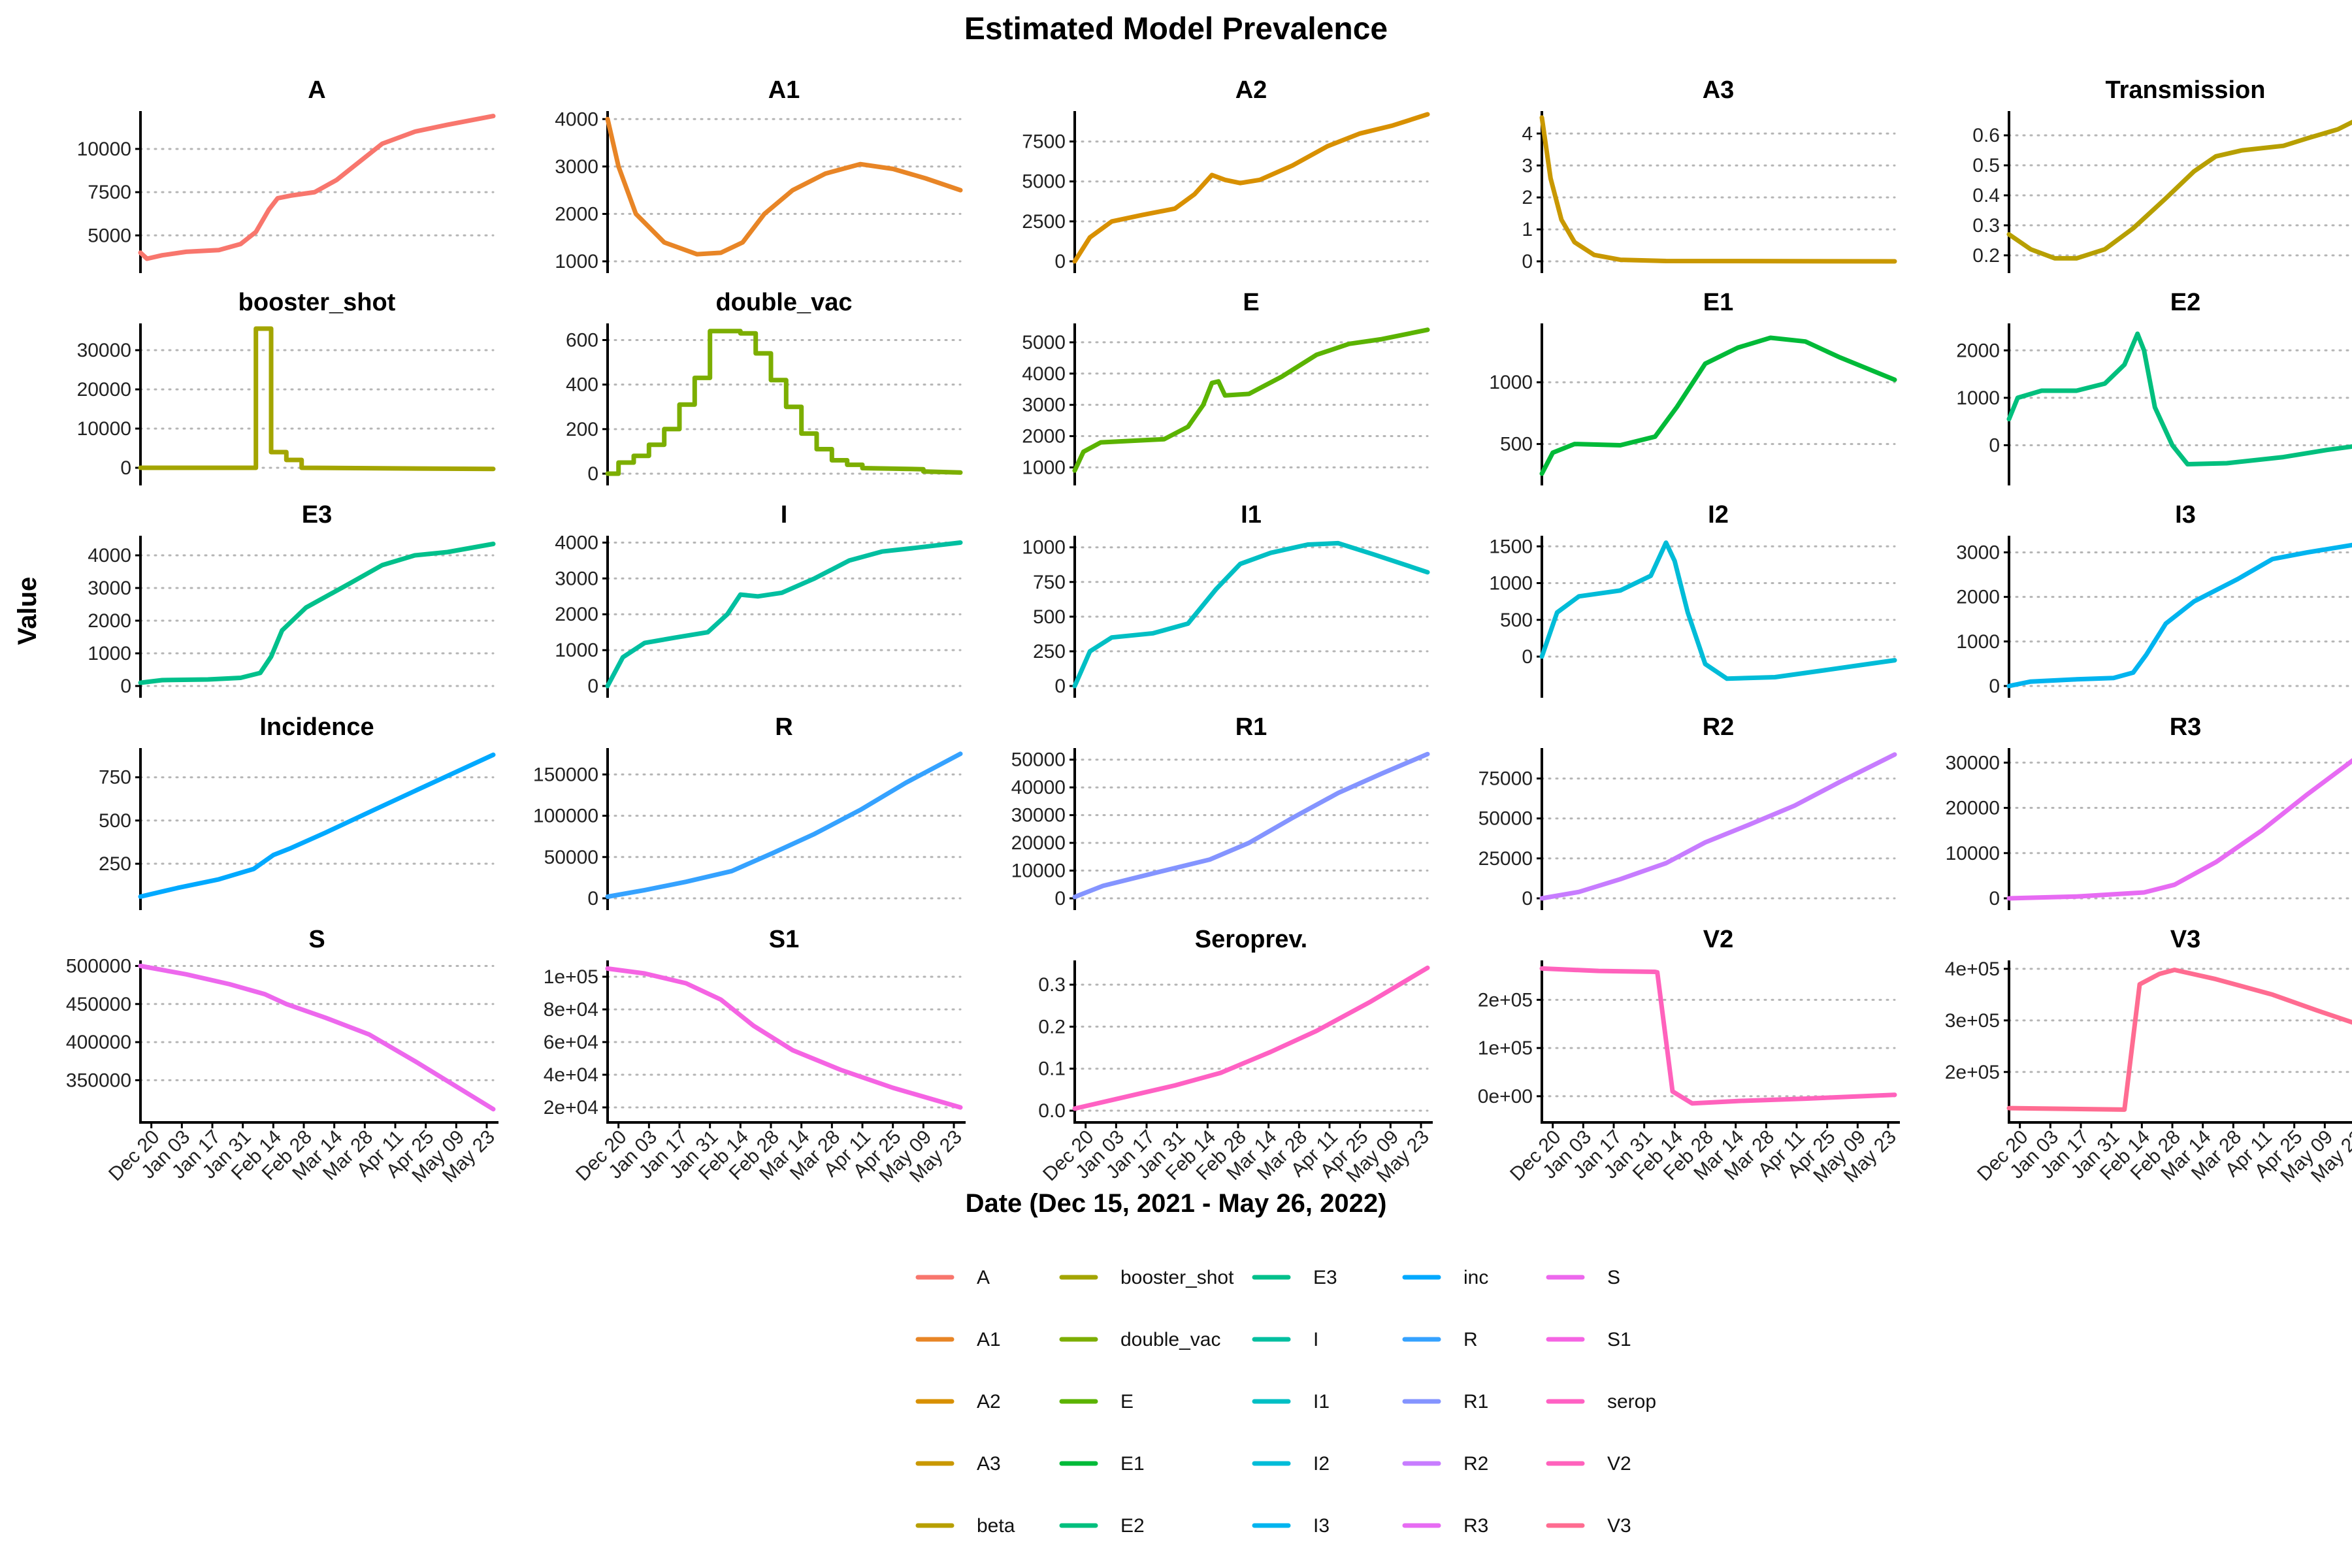  Describe the element at coordinates (1475, 1277) in the screenshot. I see `legend-label: inc` at that location.